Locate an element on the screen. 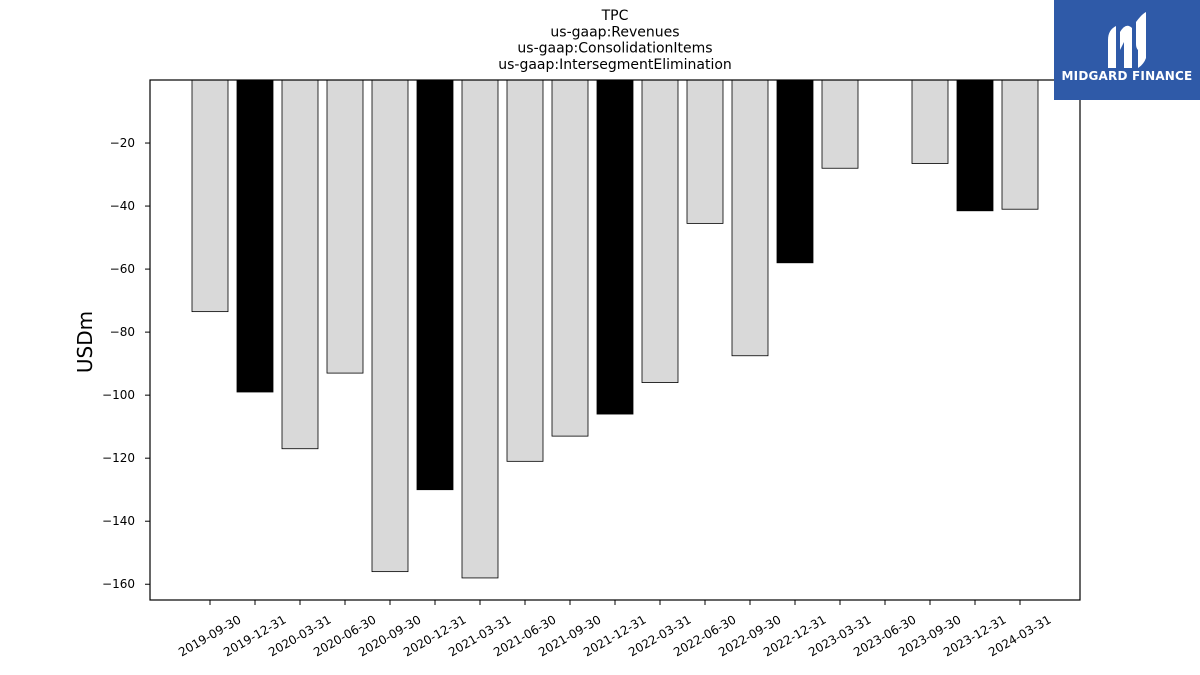 The width and height of the screenshot is (1200, 675). y-axis-label: USDm is located at coordinates (85, 342).